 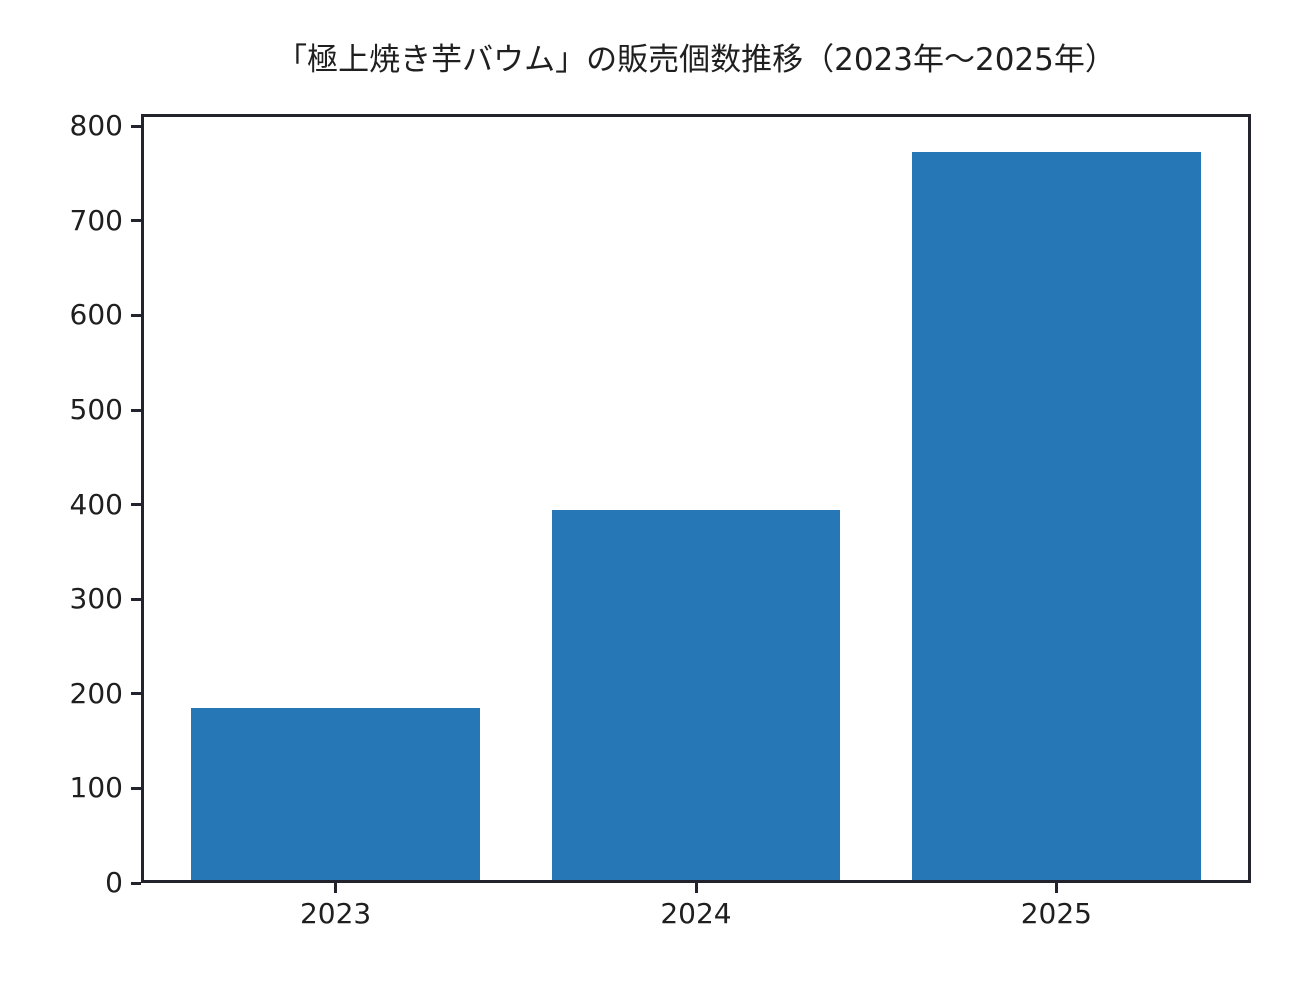 I want to click on y-tick-label-300: 300, so click(x=96, y=599).